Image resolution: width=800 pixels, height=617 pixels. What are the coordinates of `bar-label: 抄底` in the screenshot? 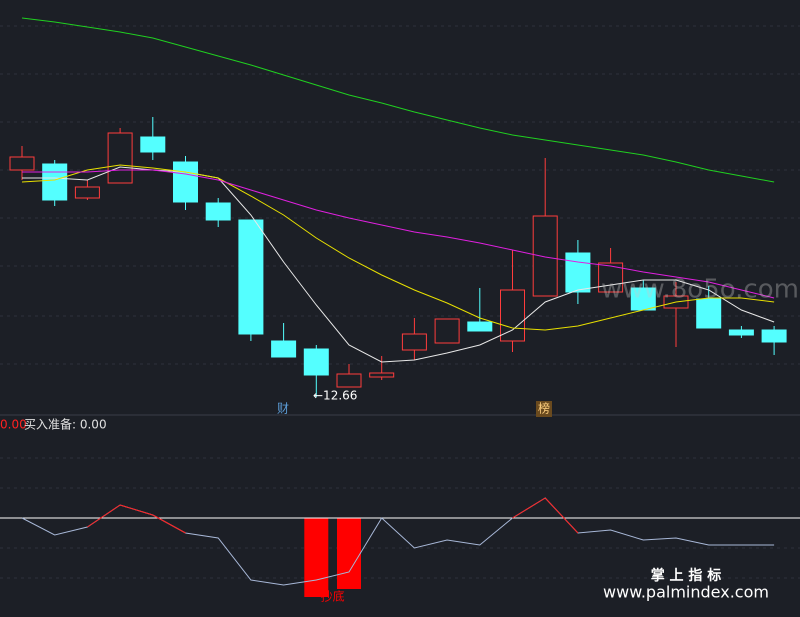 It's located at (333, 596).